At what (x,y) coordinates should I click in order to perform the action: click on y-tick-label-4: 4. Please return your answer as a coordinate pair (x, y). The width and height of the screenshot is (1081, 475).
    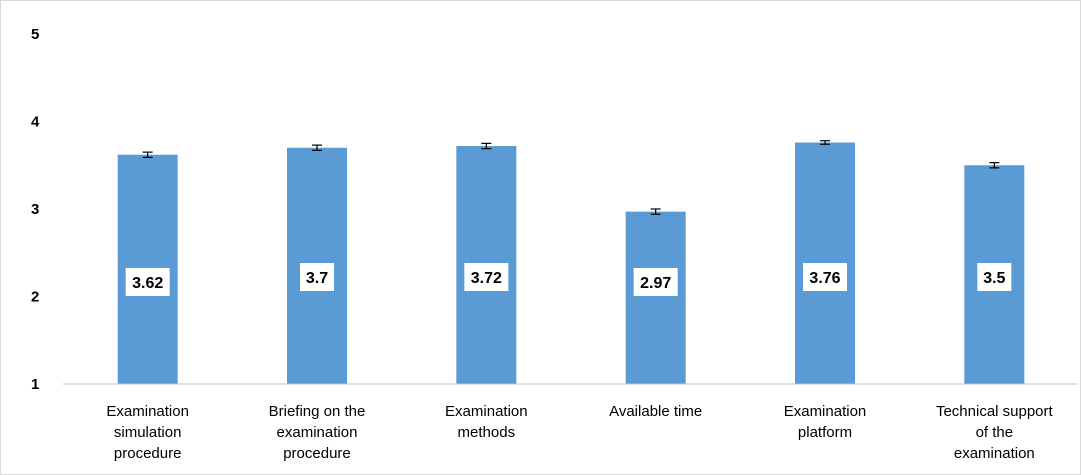
    Looking at the image, I should click on (35, 122).